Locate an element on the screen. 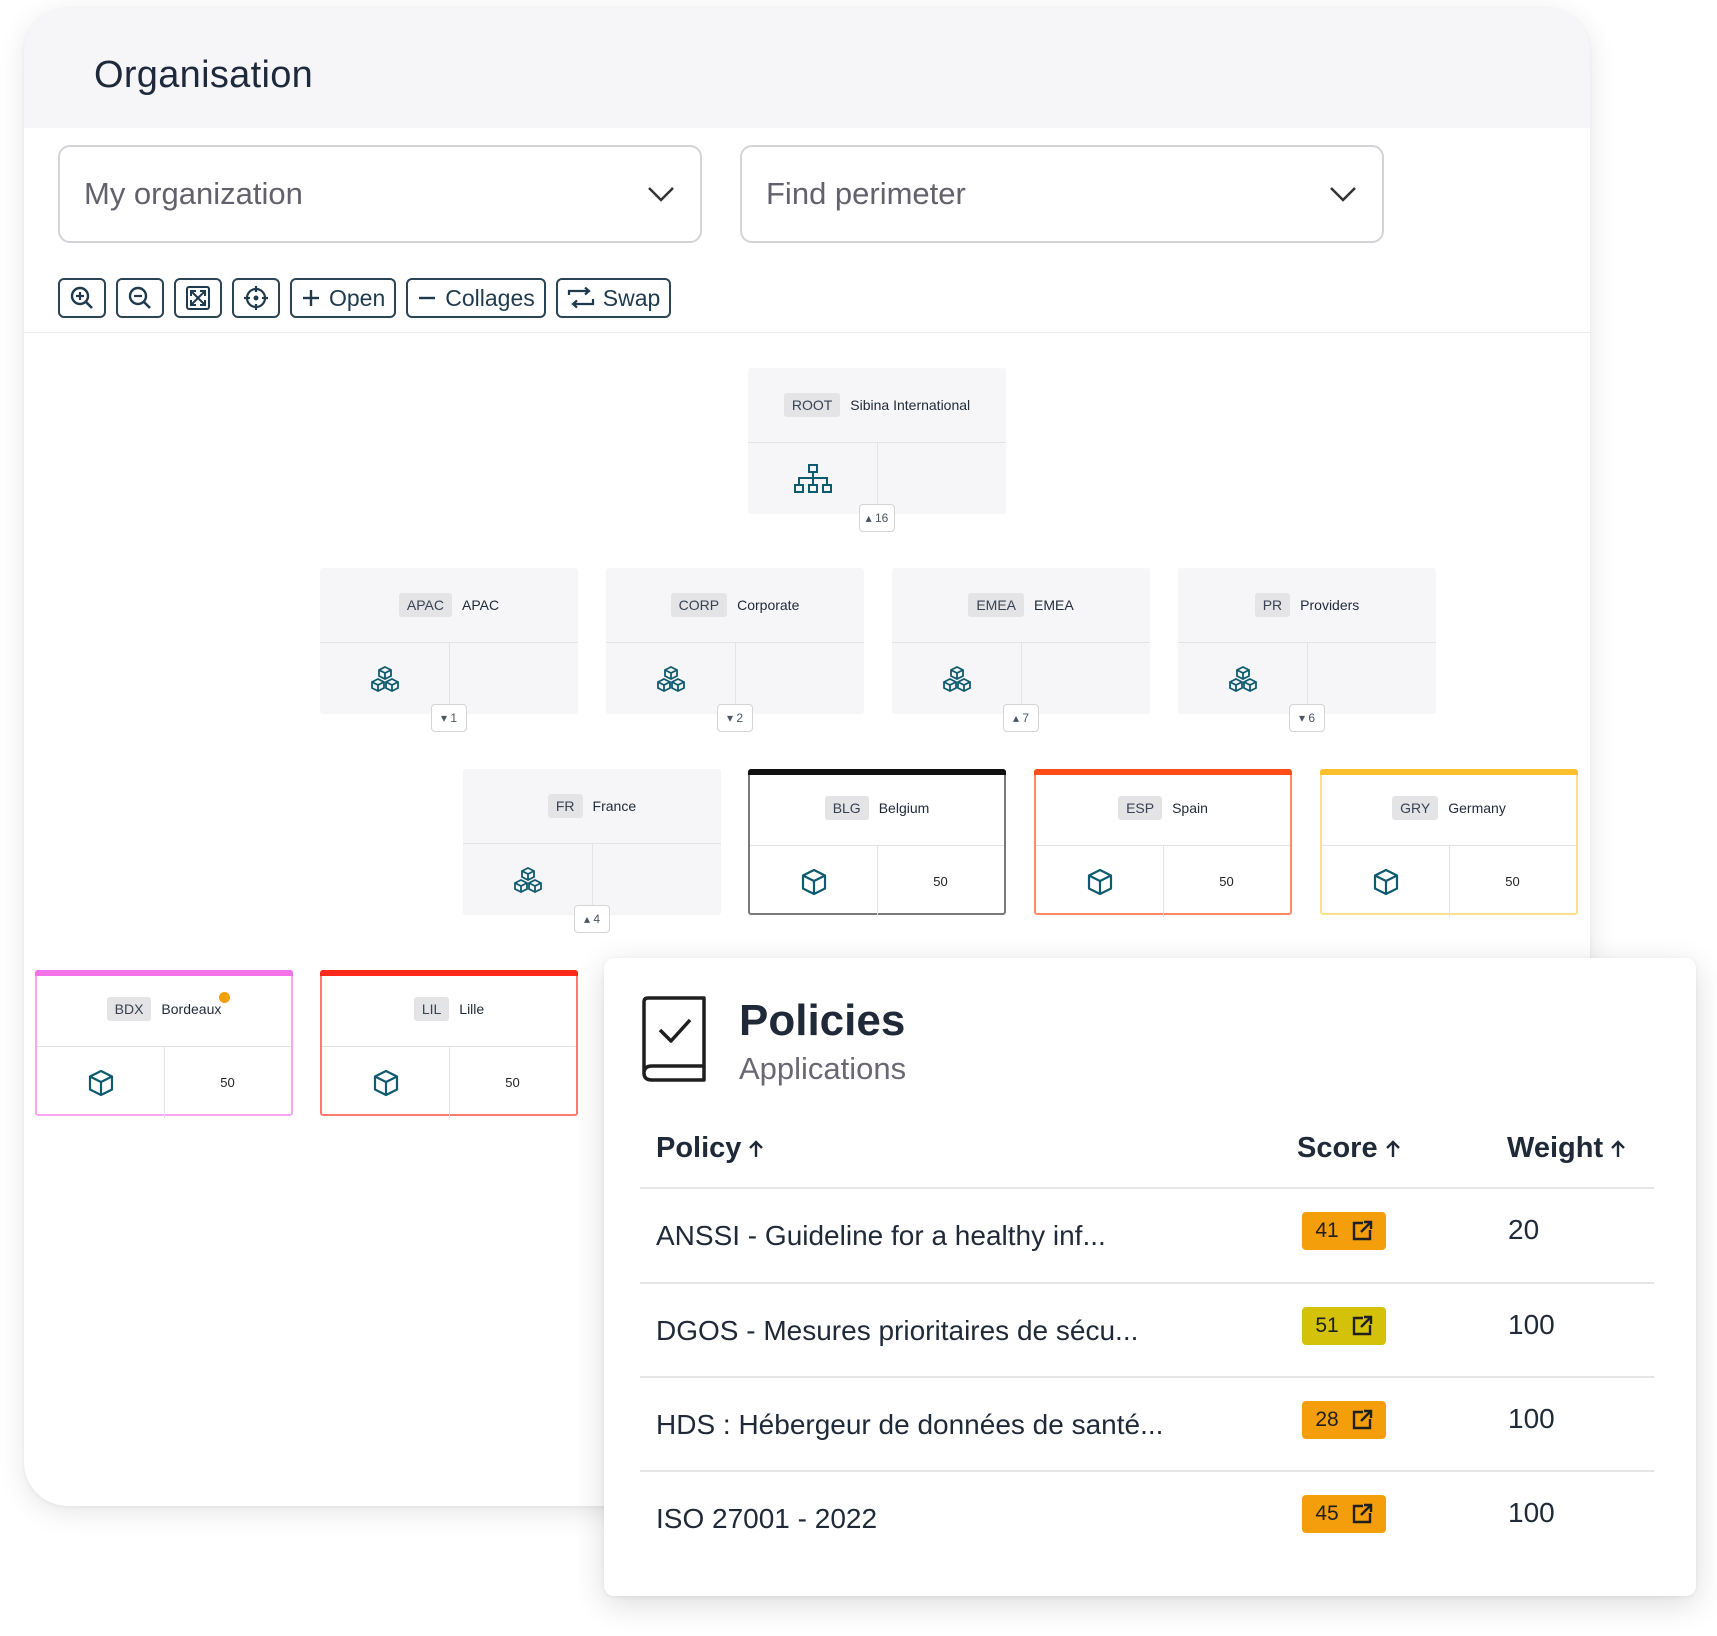 This screenshot has height=1636, width=1717. tree-node-emea: EMEA EMEA ▴ 7 is located at coordinates (1021, 650).